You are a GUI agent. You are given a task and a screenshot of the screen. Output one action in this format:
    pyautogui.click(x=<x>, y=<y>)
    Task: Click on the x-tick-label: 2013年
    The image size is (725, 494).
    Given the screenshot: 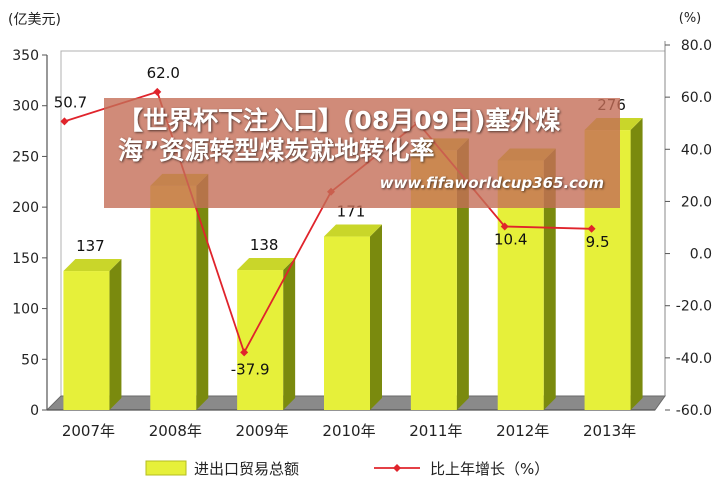 What is the action you would take?
    pyautogui.click(x=609, y=431)
    